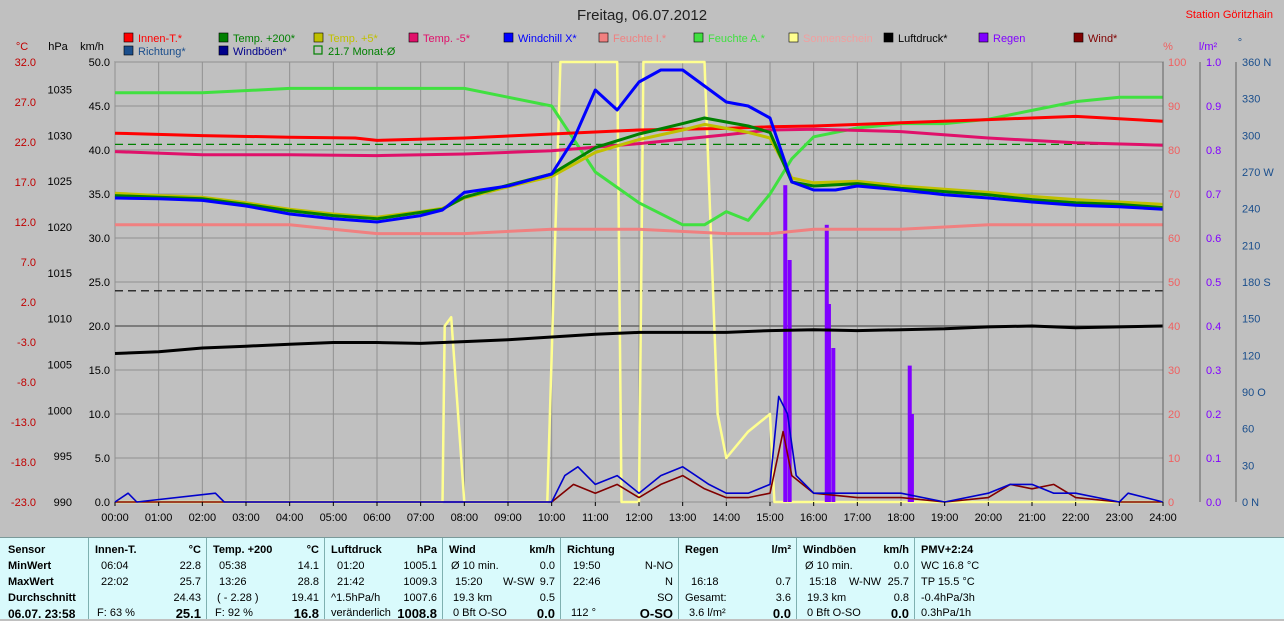  I want to click on legend-label: Windböen*, so click(260, 52).